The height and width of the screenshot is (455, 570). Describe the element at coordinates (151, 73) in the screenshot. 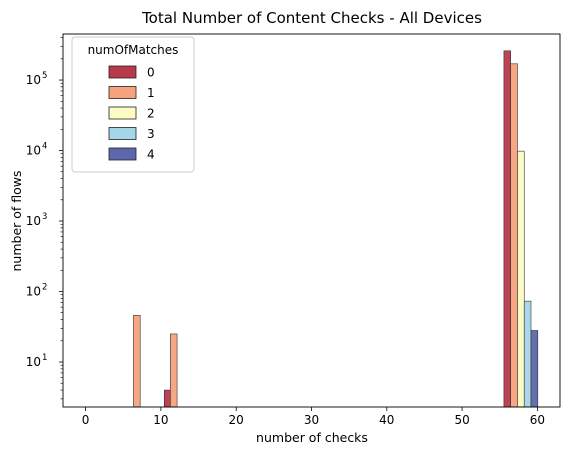

I see `legend-label-0: 0` at that location.